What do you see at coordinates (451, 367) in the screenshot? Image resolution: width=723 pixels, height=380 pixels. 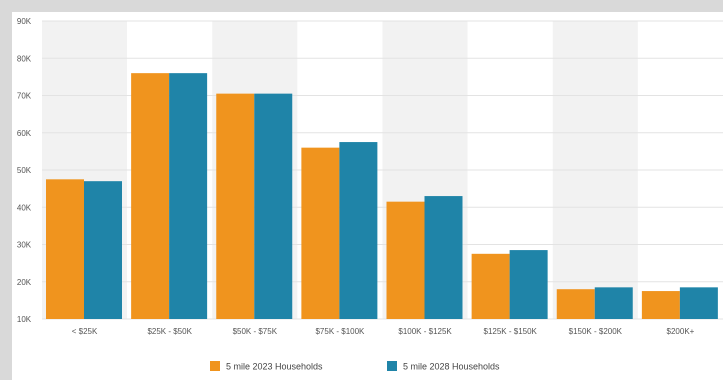 I see `legend-label: 5 mile 2028 Households` at bounding box center [451, 367].